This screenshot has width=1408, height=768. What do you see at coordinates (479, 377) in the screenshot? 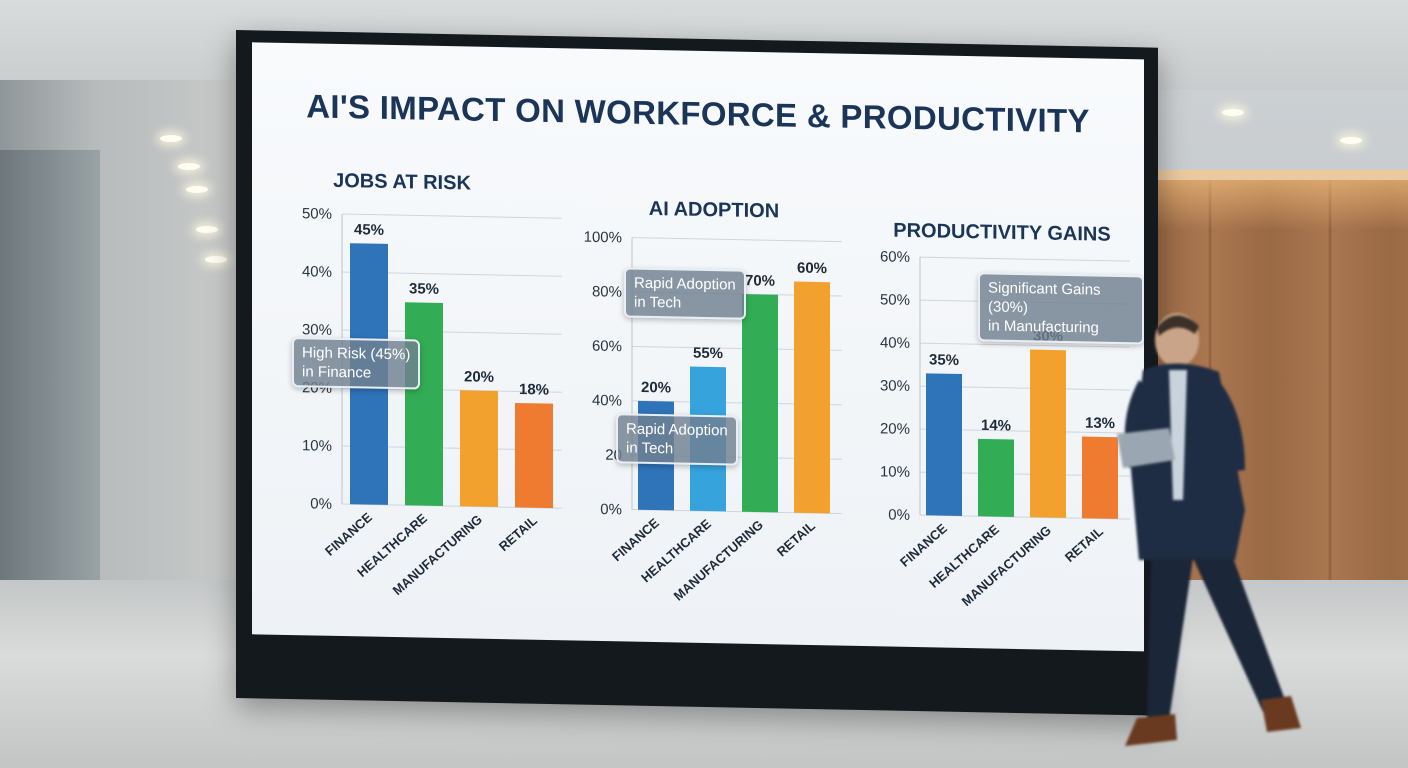
I see `data-label-manufacturing: 20%` at bounding box center [479, 377].